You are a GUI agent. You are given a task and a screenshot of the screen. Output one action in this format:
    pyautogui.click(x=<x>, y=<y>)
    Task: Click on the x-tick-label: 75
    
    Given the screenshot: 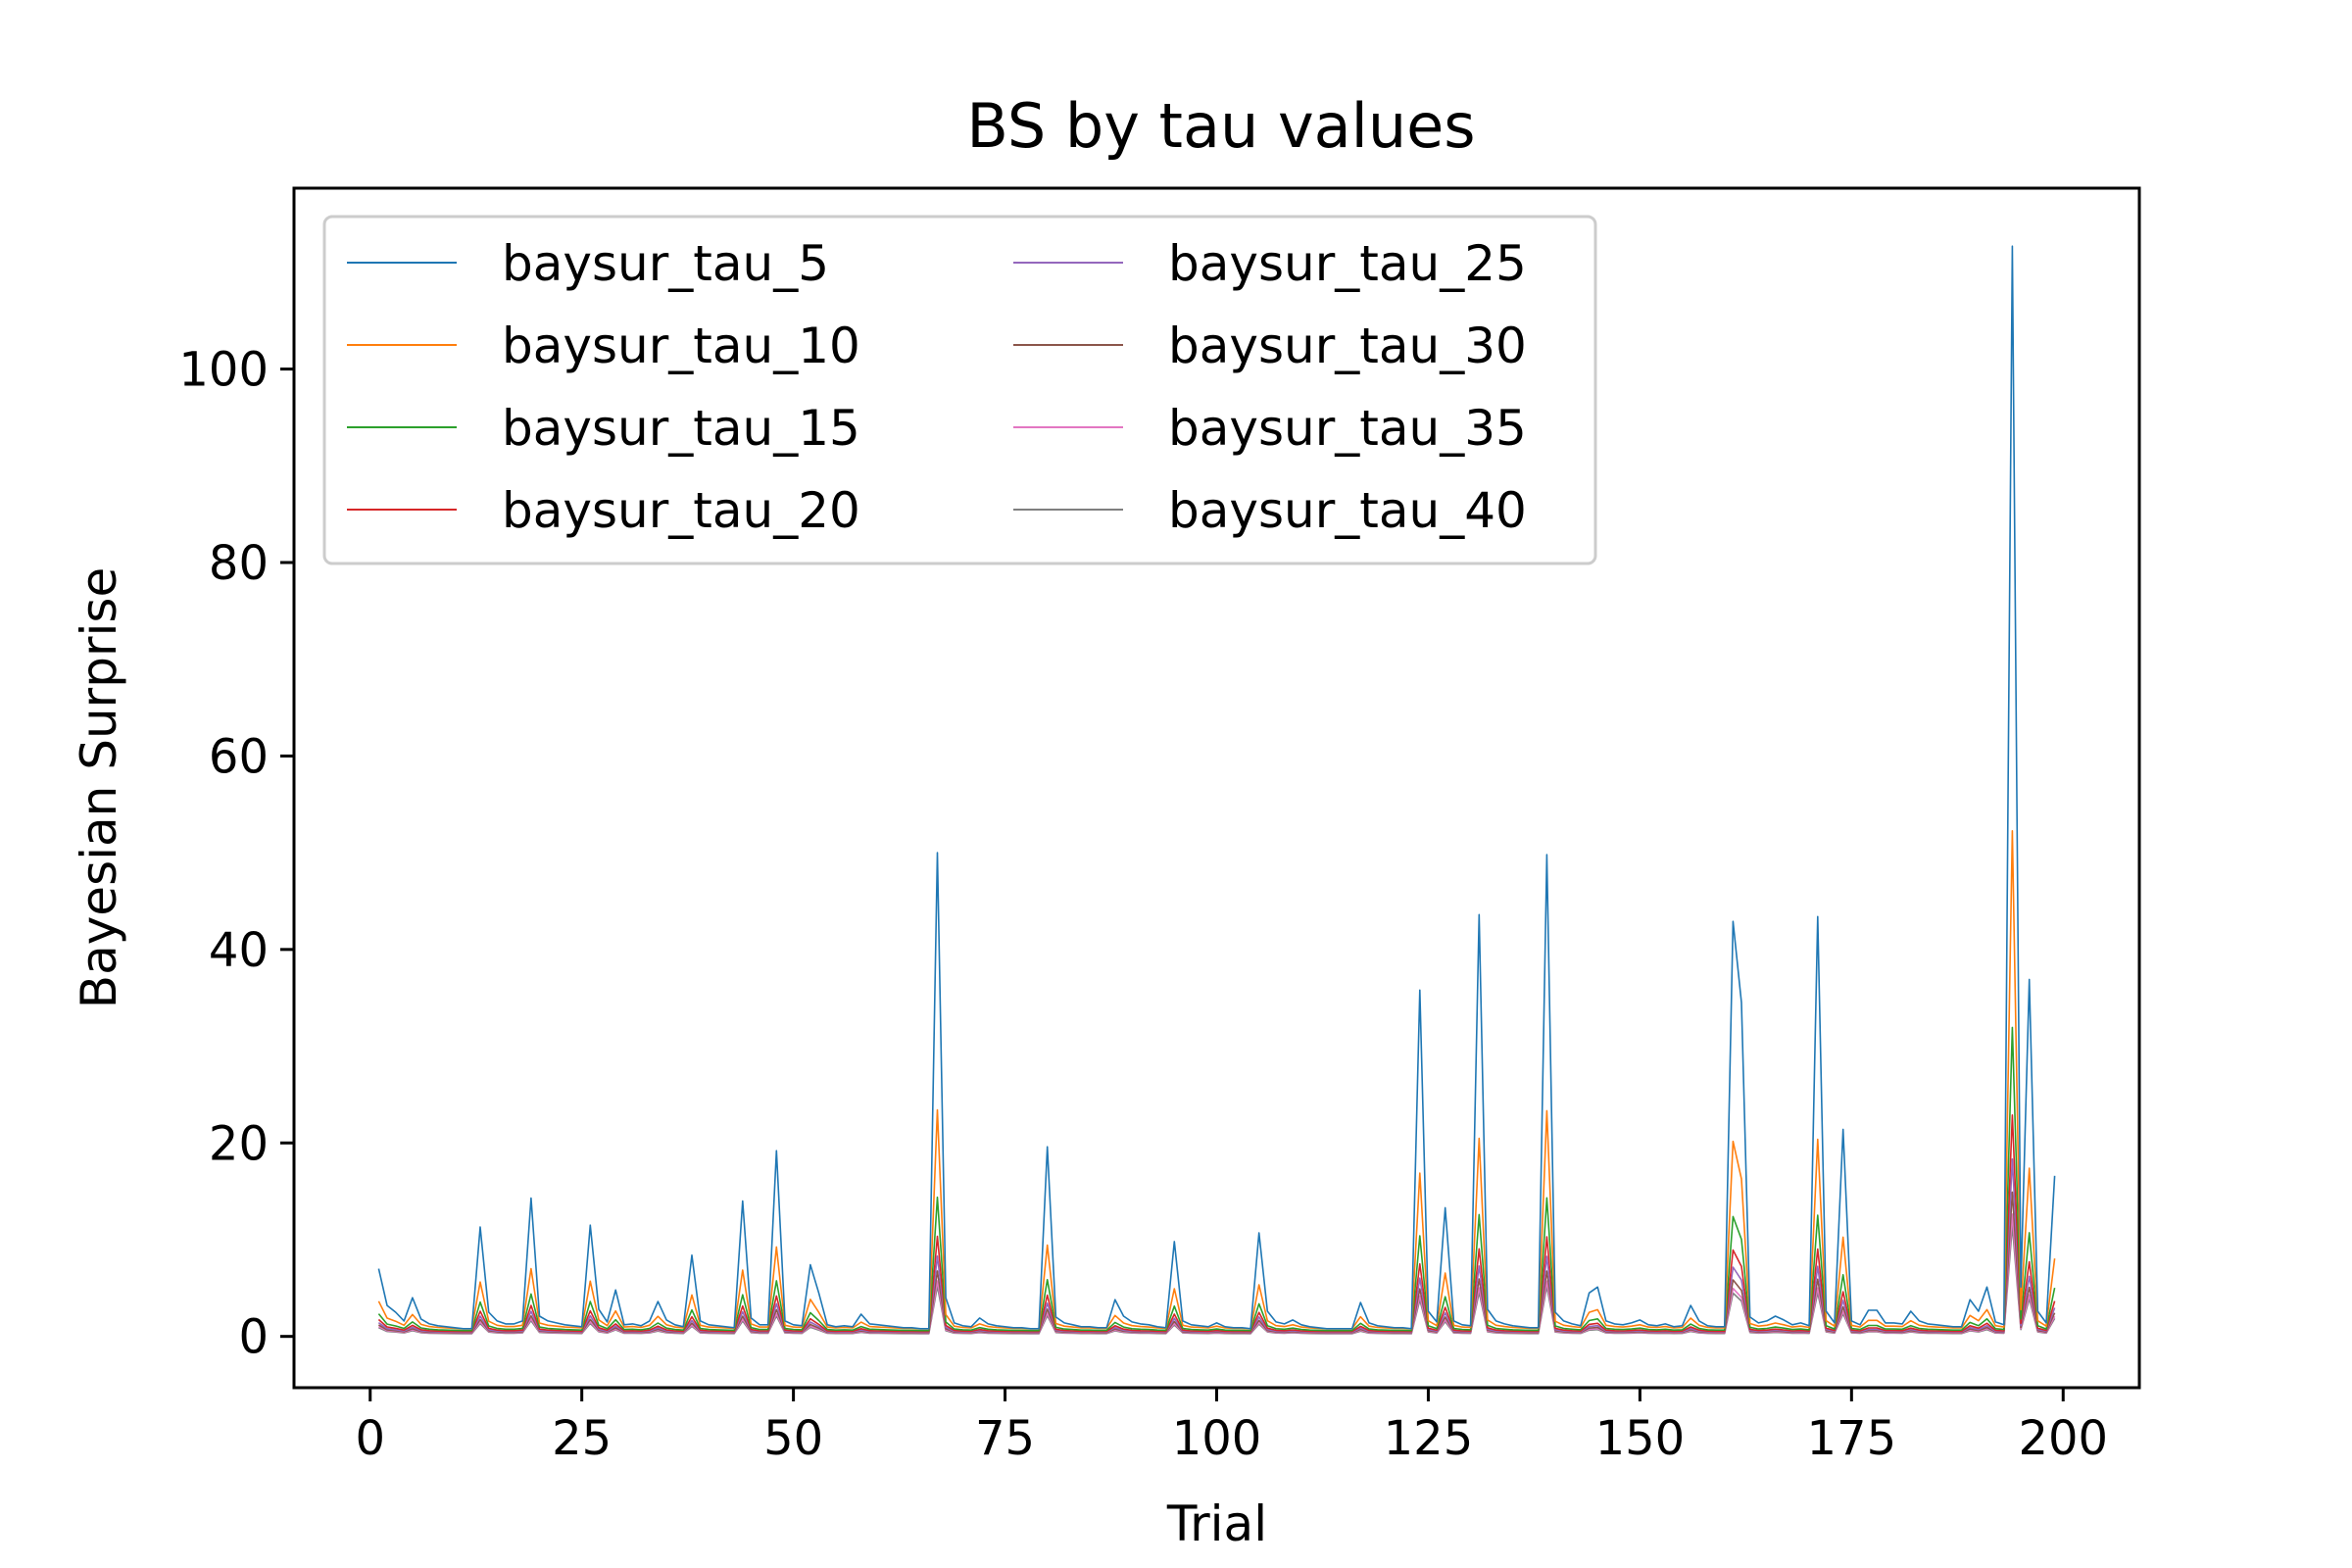 What is the action you would take?
    pyautogui.click(x=1005, y=1438)
    